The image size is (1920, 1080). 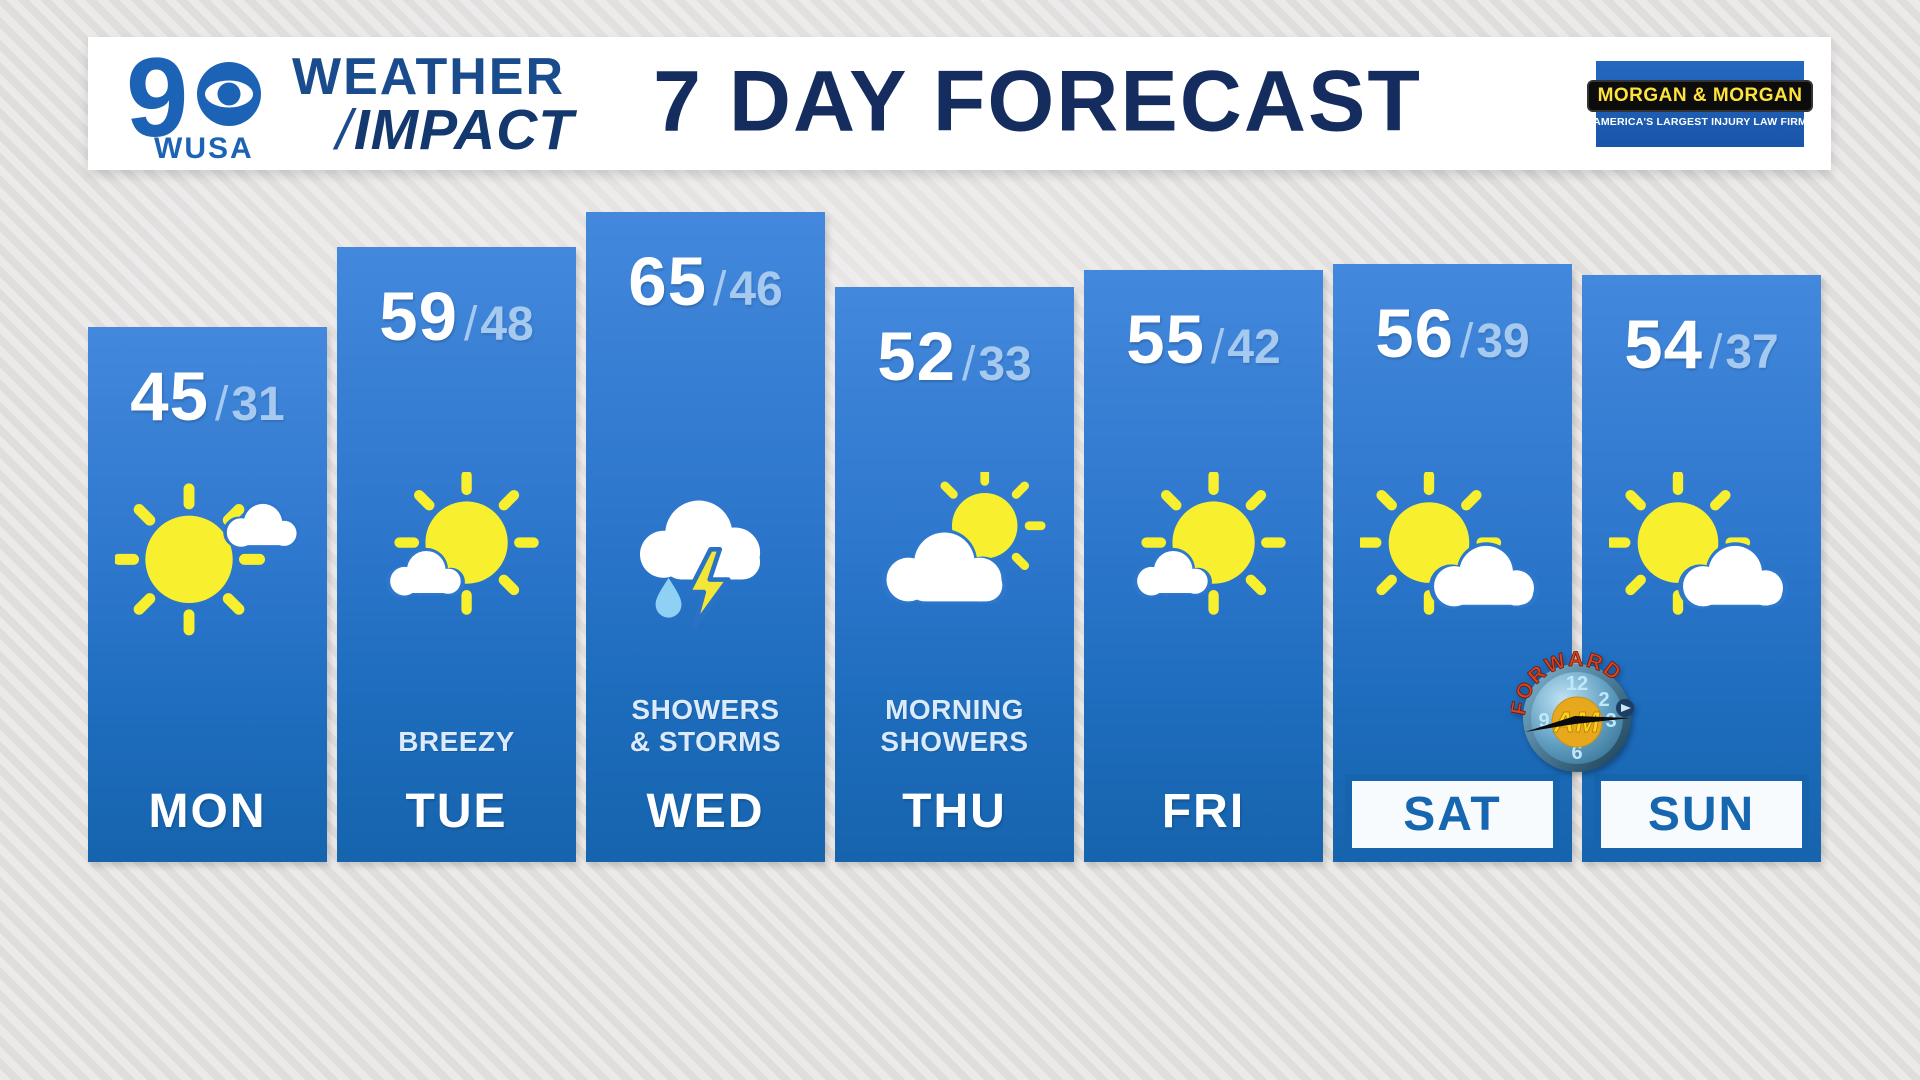 What do you see at coordinates (963, 538) in the screenshot?
I see `sun-behind-cloud-icon` at bounding box center [963, 538].